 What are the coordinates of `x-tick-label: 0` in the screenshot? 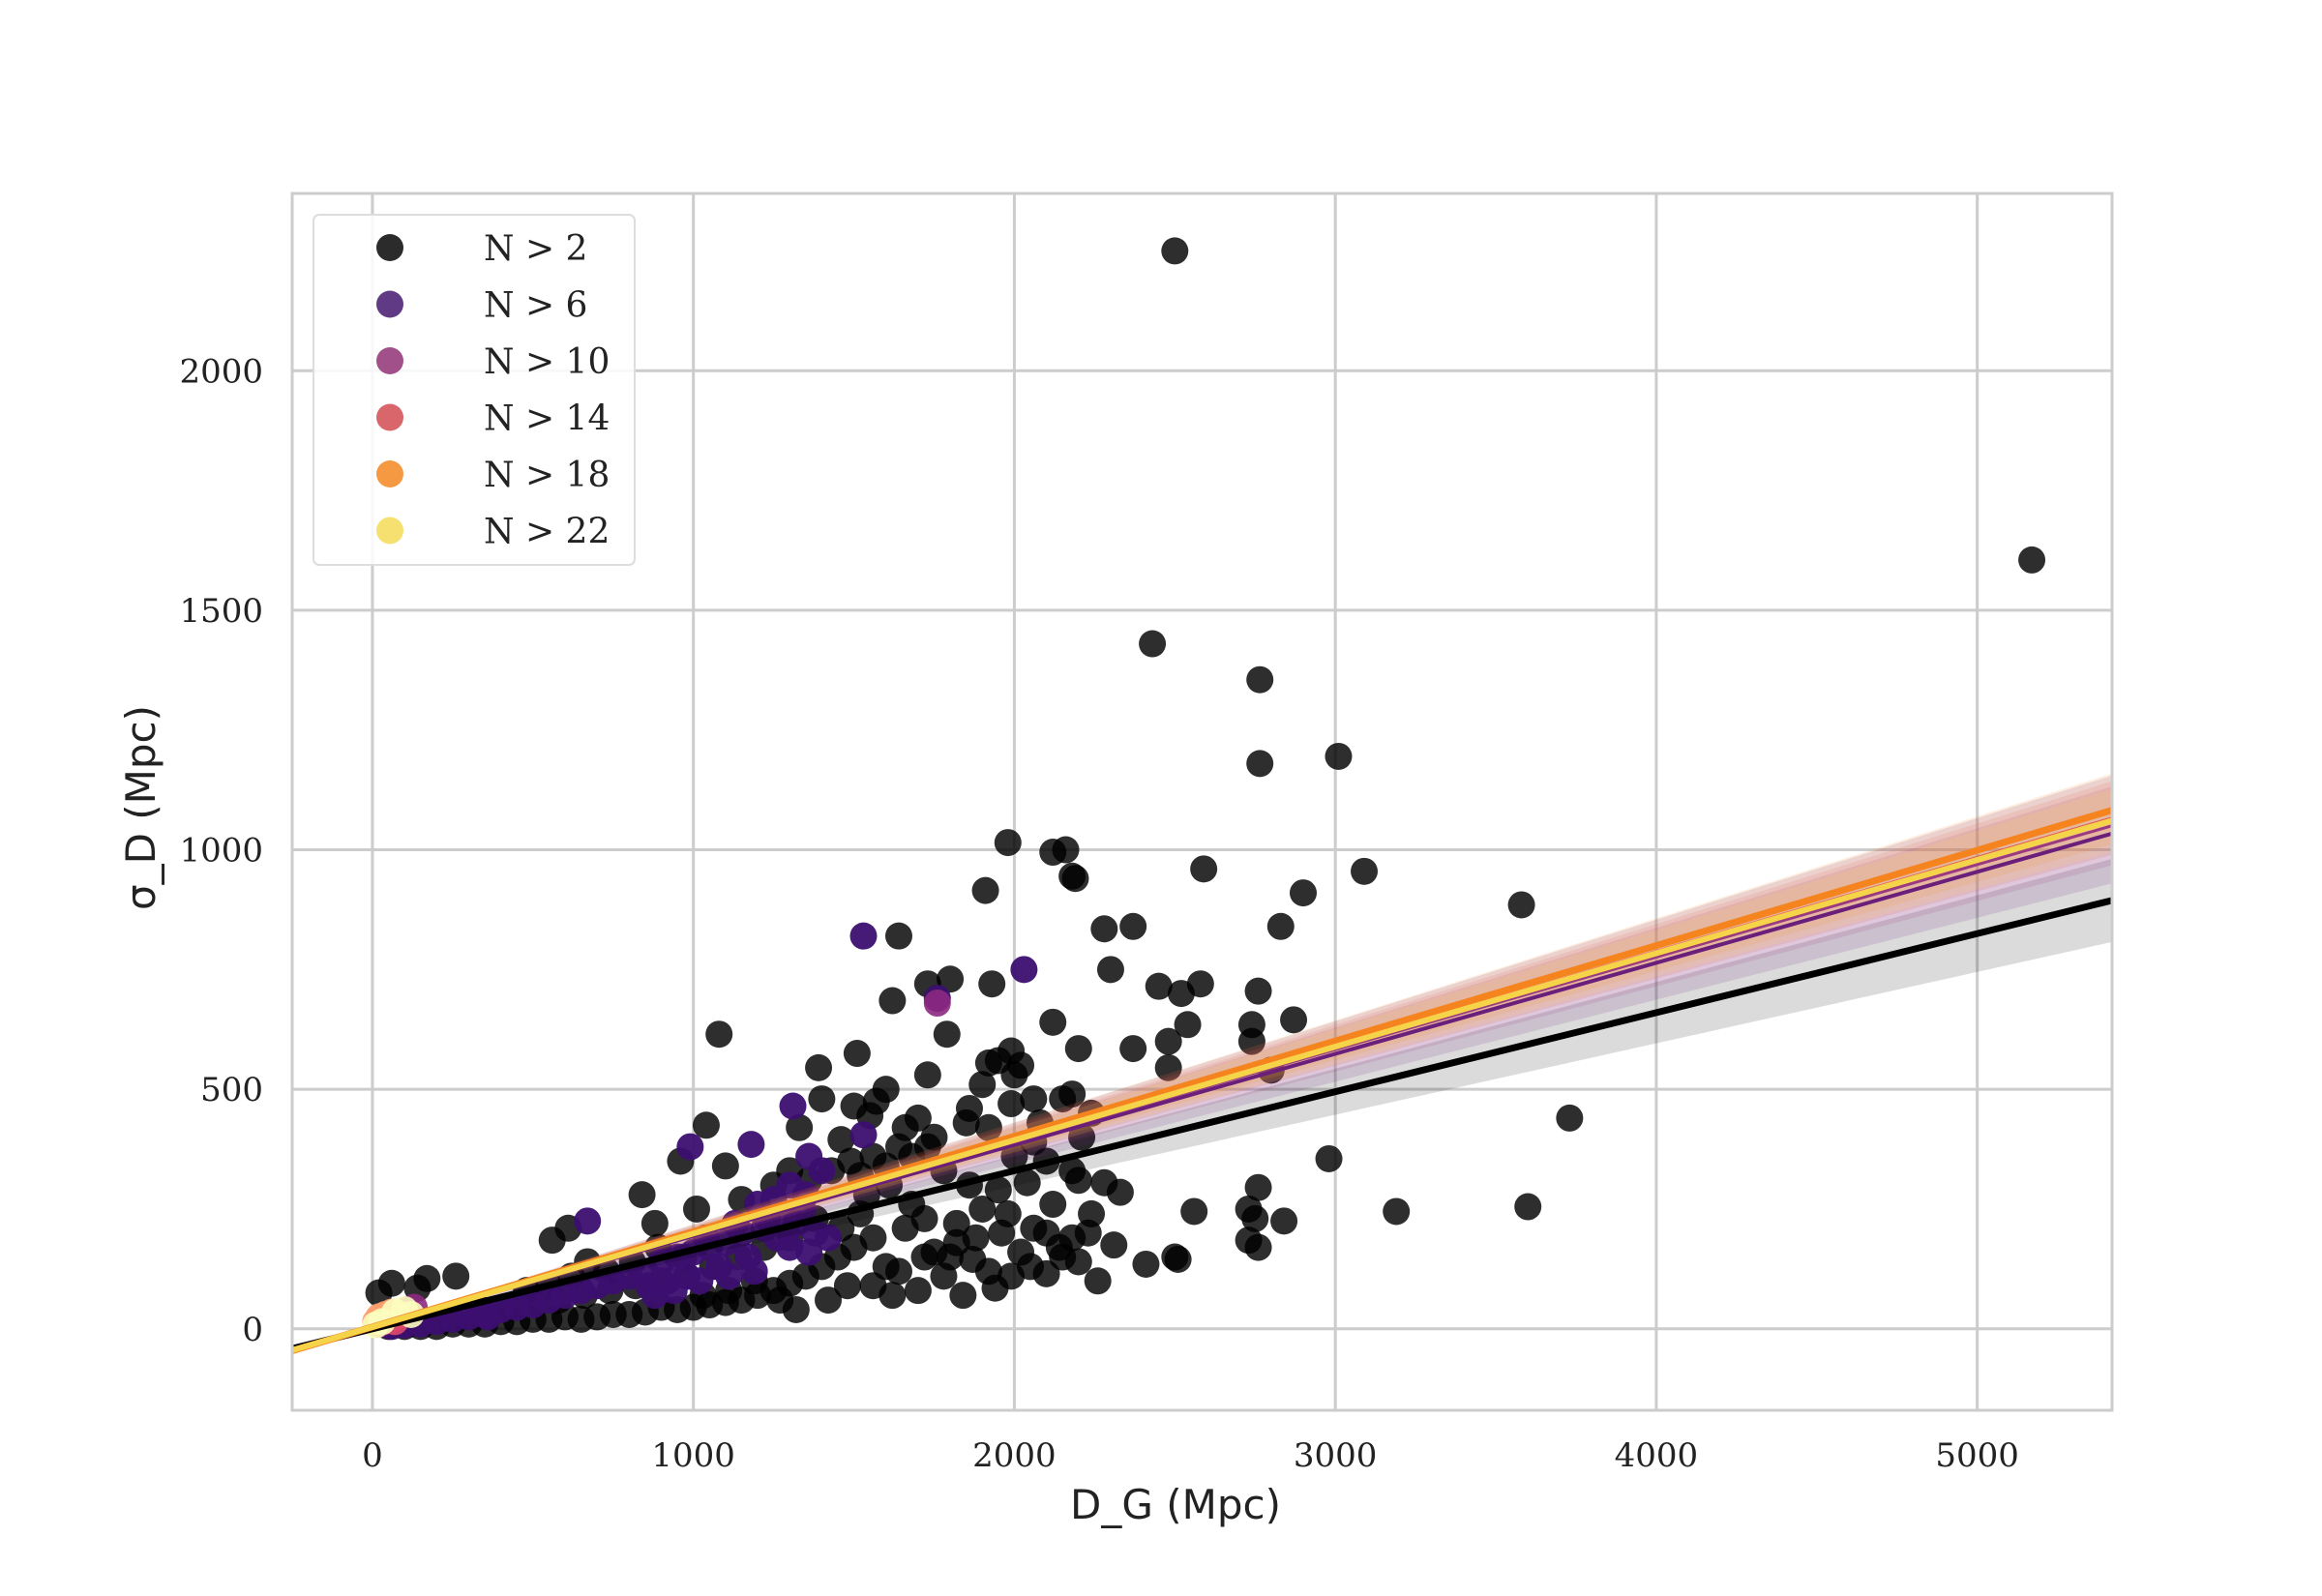 It's located at (372, 1455).